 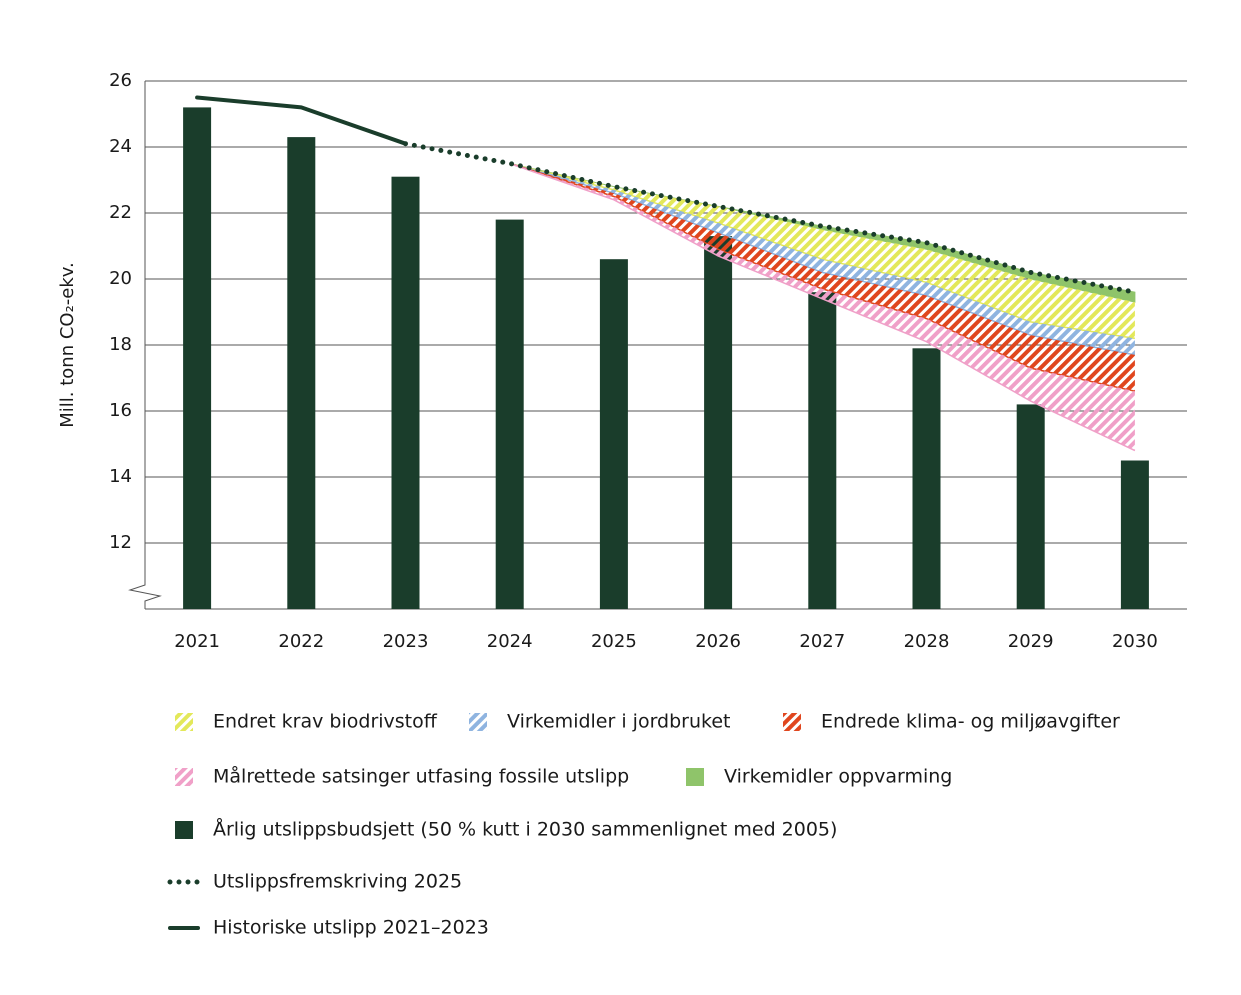 What do you see at coordinates (337, 882) in the screenshot?
I see `legend-label: Utslippsfremskriving 2025` at bounding box center [337, 882].